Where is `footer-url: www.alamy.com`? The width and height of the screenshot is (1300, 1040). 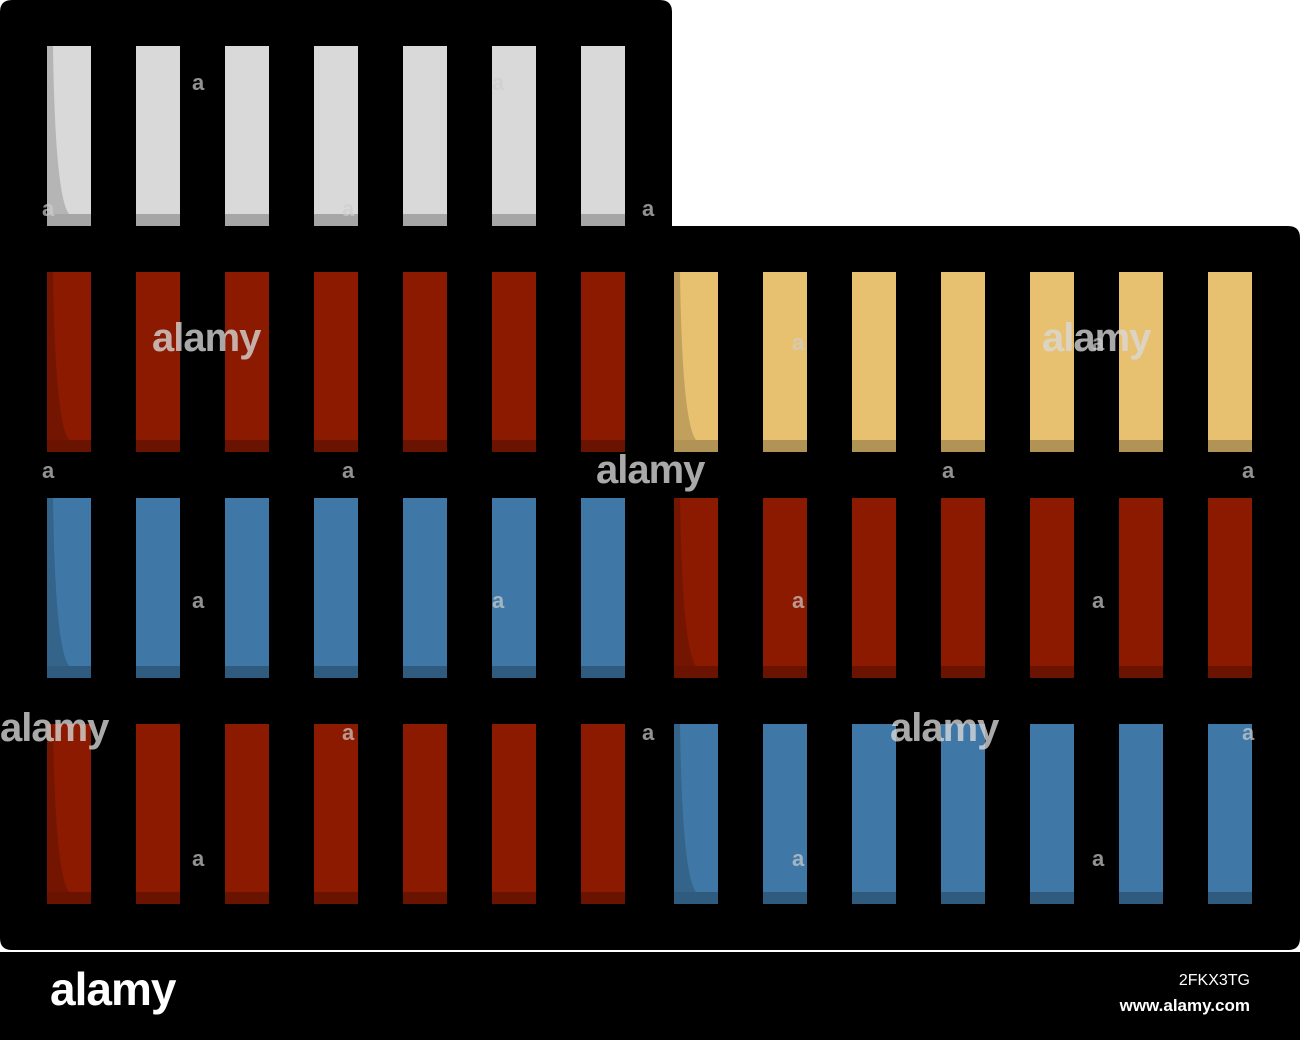 footer-url: www.alamy.com is located at coordinates (1184, 1005).